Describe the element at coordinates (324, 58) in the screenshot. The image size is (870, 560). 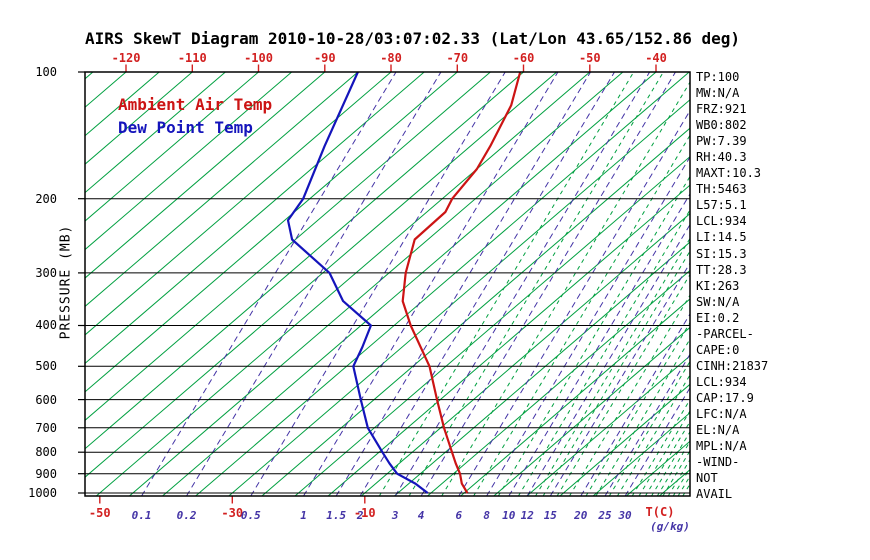
I see `top-temp-label: -90` at that location.